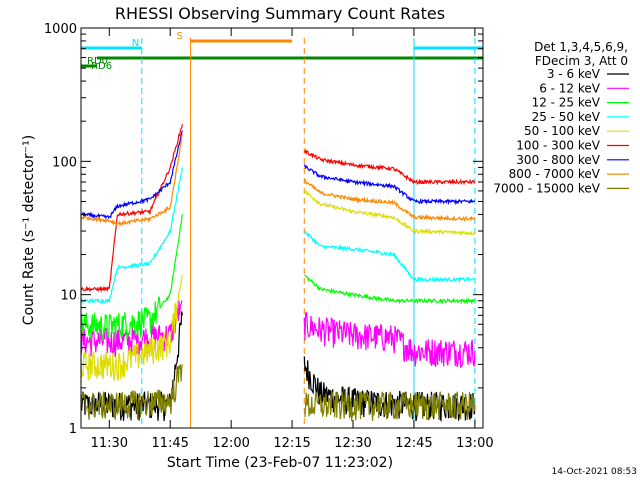 This screenshot has width=640, height=480. Describe the element at coordinates (574, 74) in the screenshot. I see `legend-entry-label: 3 - 6 keV` at that location.